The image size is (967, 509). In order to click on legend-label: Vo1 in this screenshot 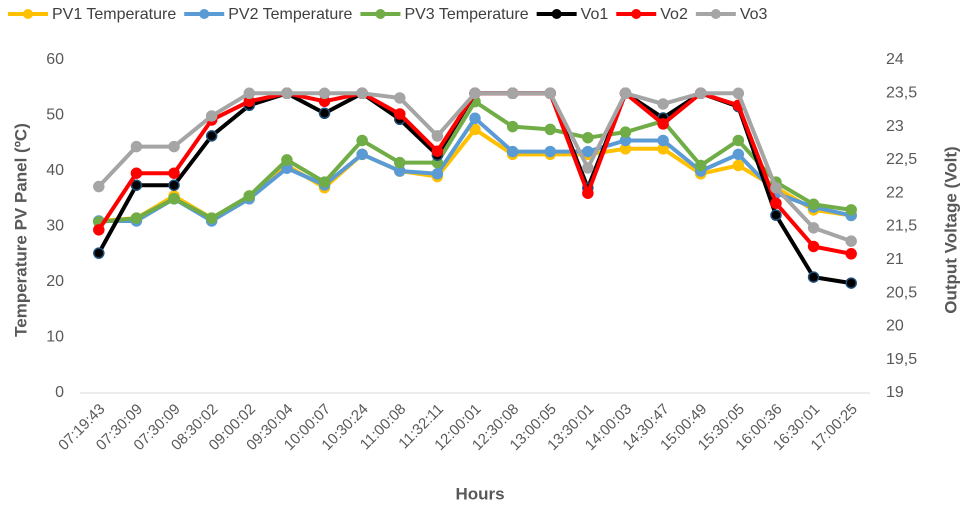, I will do `click(595, 14)`.